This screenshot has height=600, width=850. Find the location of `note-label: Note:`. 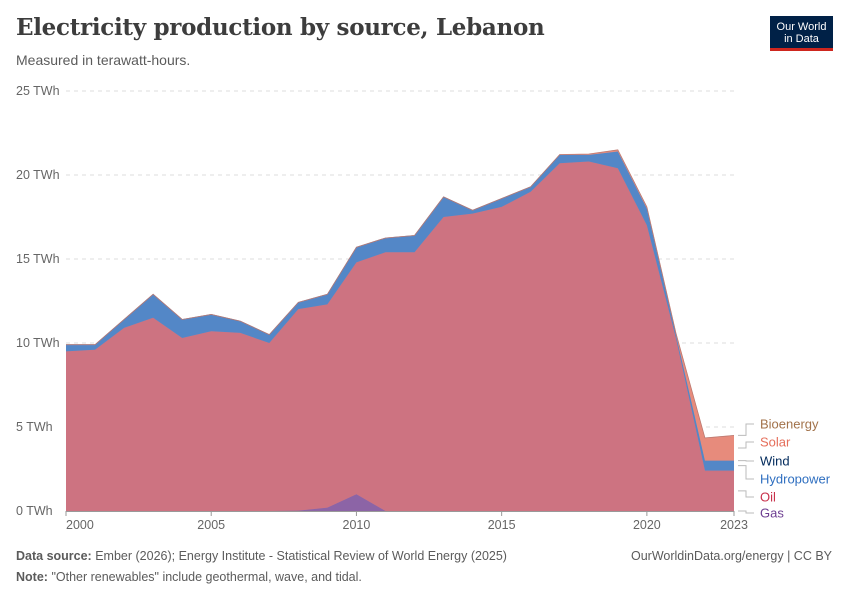

note-label: Note: is located at coordinates (32, 577).